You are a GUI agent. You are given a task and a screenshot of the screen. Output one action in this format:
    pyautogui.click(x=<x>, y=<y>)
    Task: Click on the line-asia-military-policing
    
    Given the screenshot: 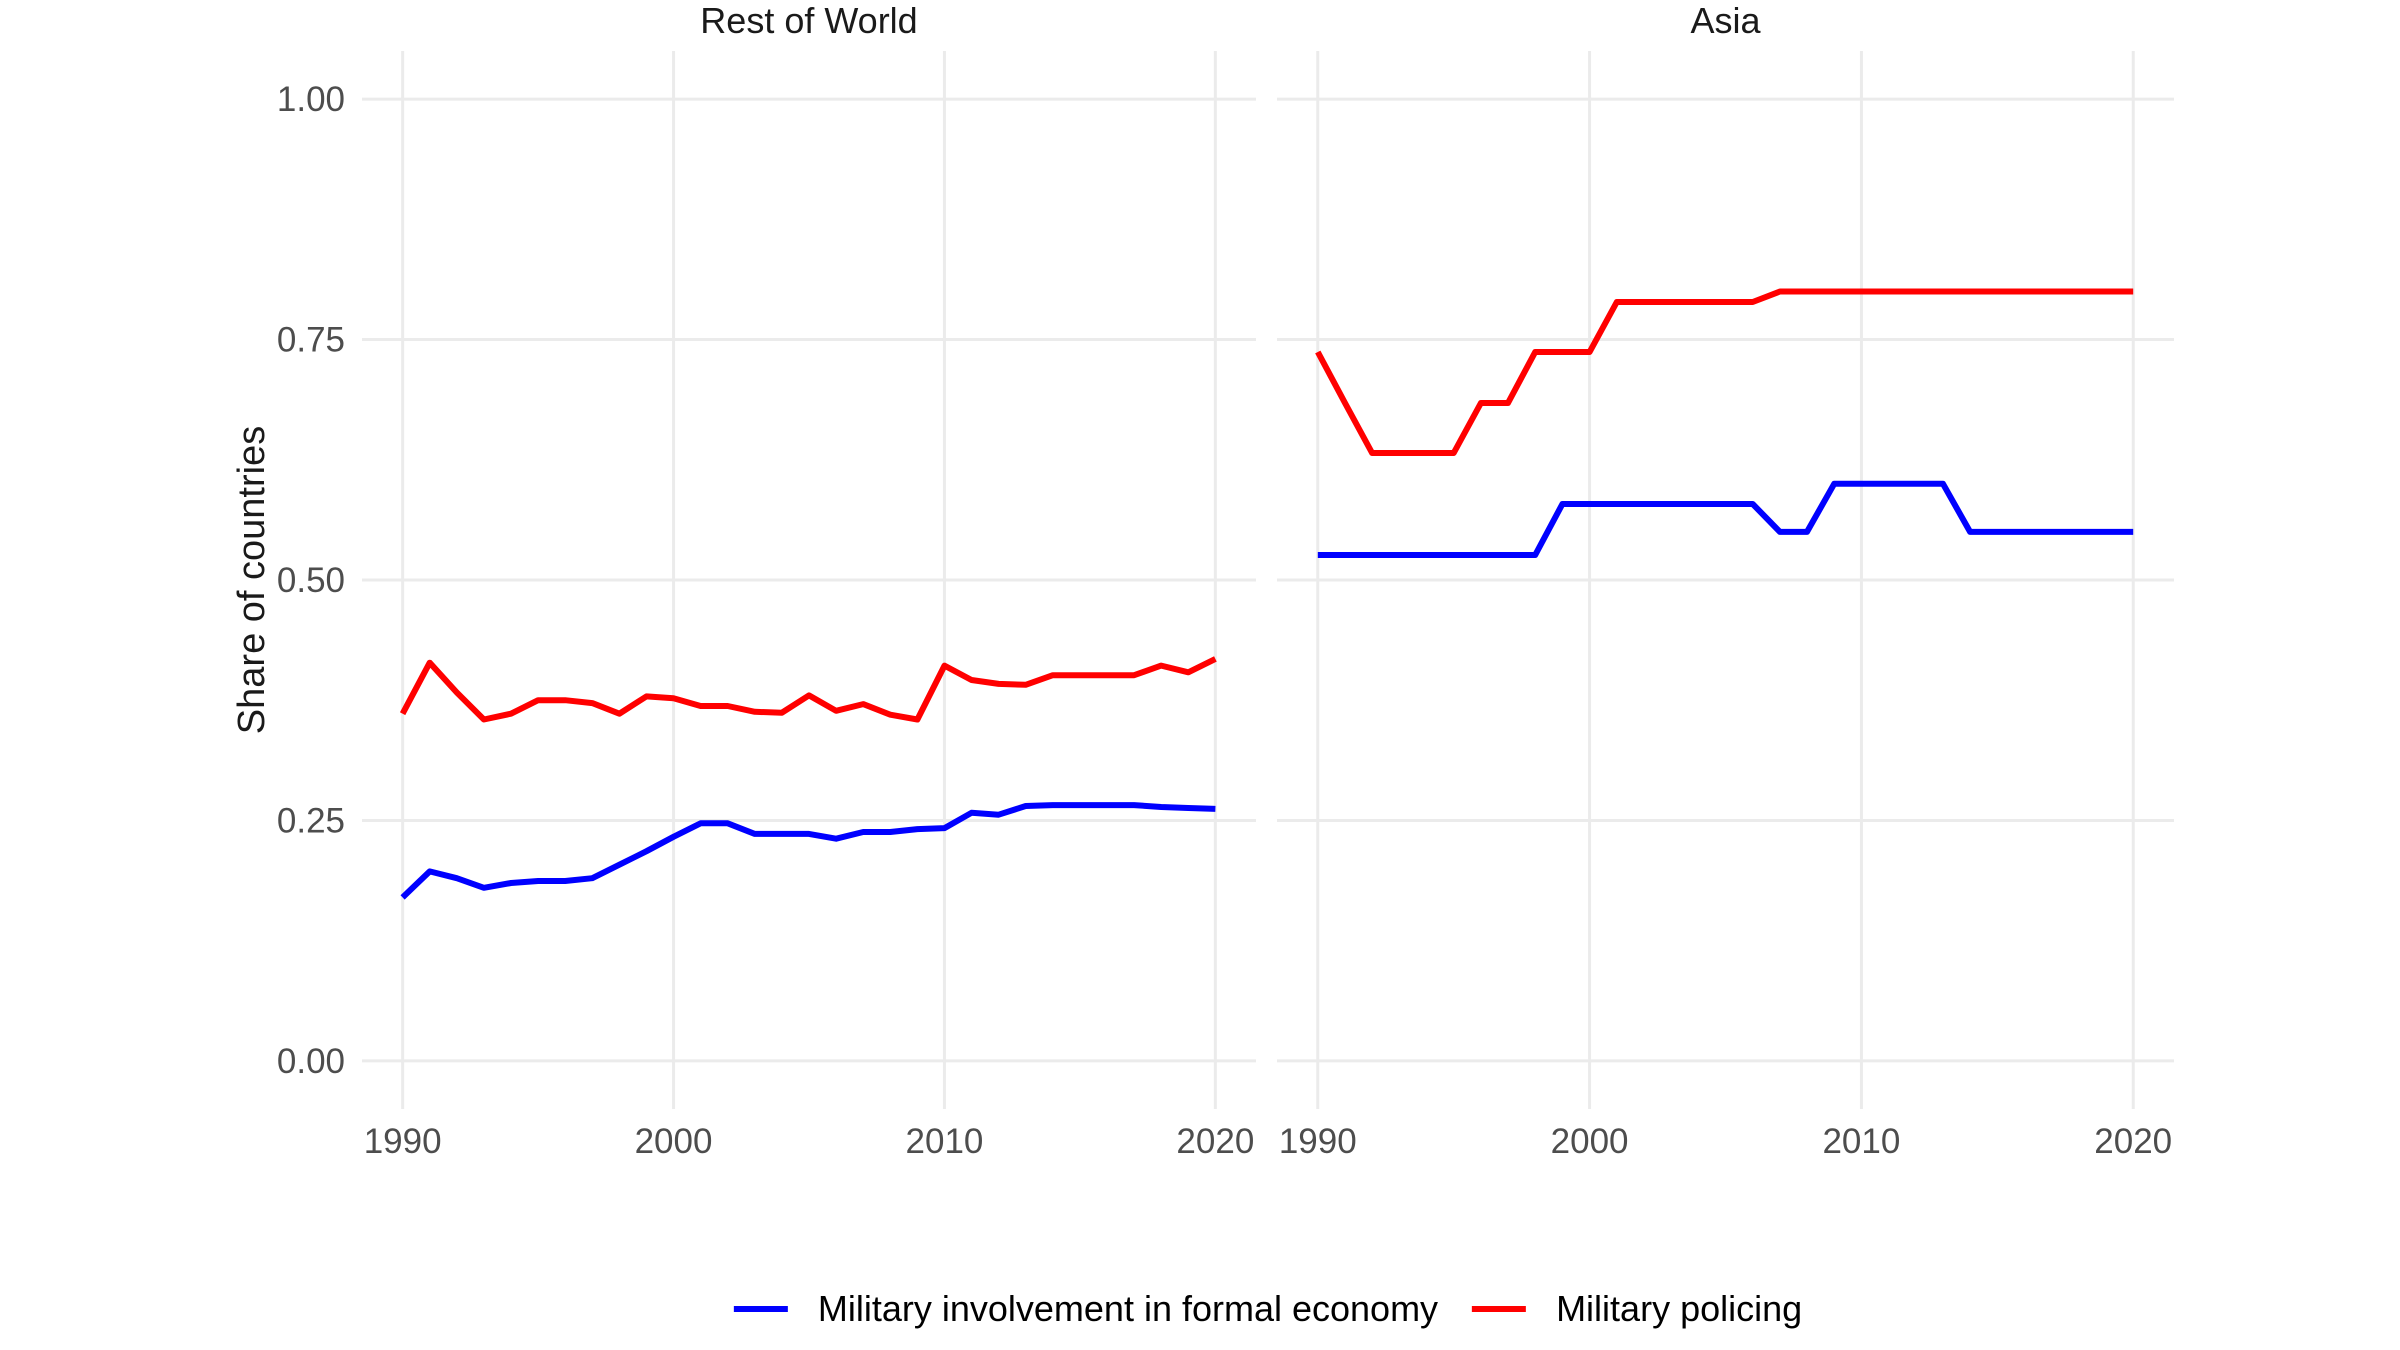 What is the action you would take?
    pyautogui.click(x=1724, y=372)
    